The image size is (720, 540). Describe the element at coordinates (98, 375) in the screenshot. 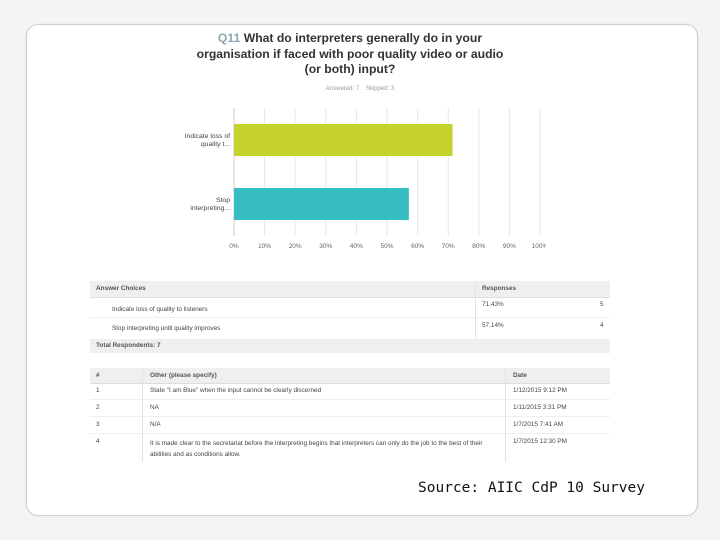

I see `number-header: #` at that location.